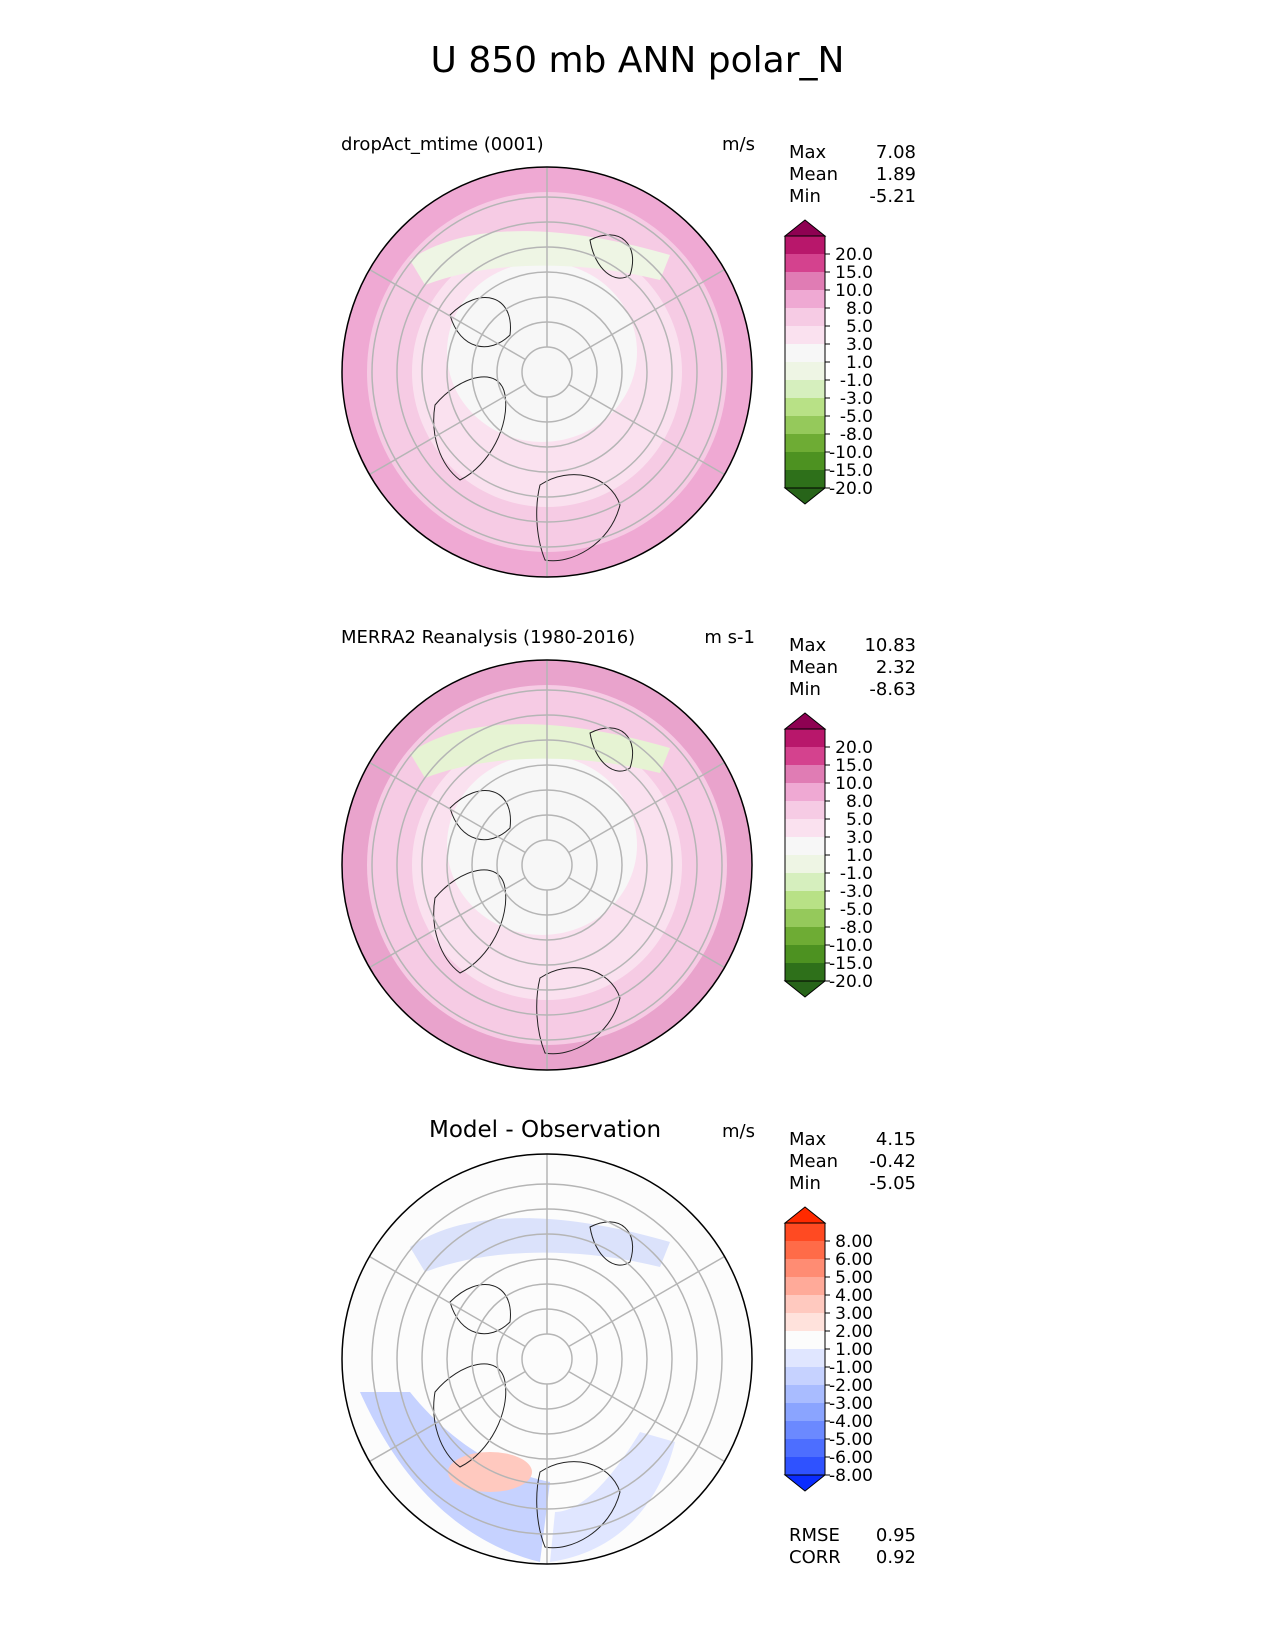 The image size is (1275, 1650). Describe the element at coordinates (892, 1183) in the screenshot. I see `stat-min-value: -5.05` at that location.